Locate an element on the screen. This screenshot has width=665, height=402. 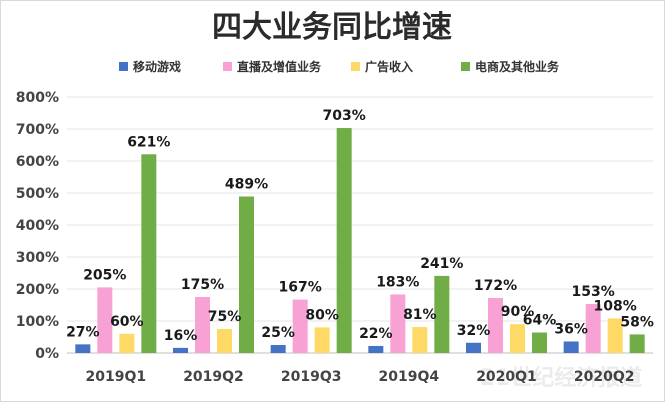
data-label: 167% is located at coordinates (300, 288).